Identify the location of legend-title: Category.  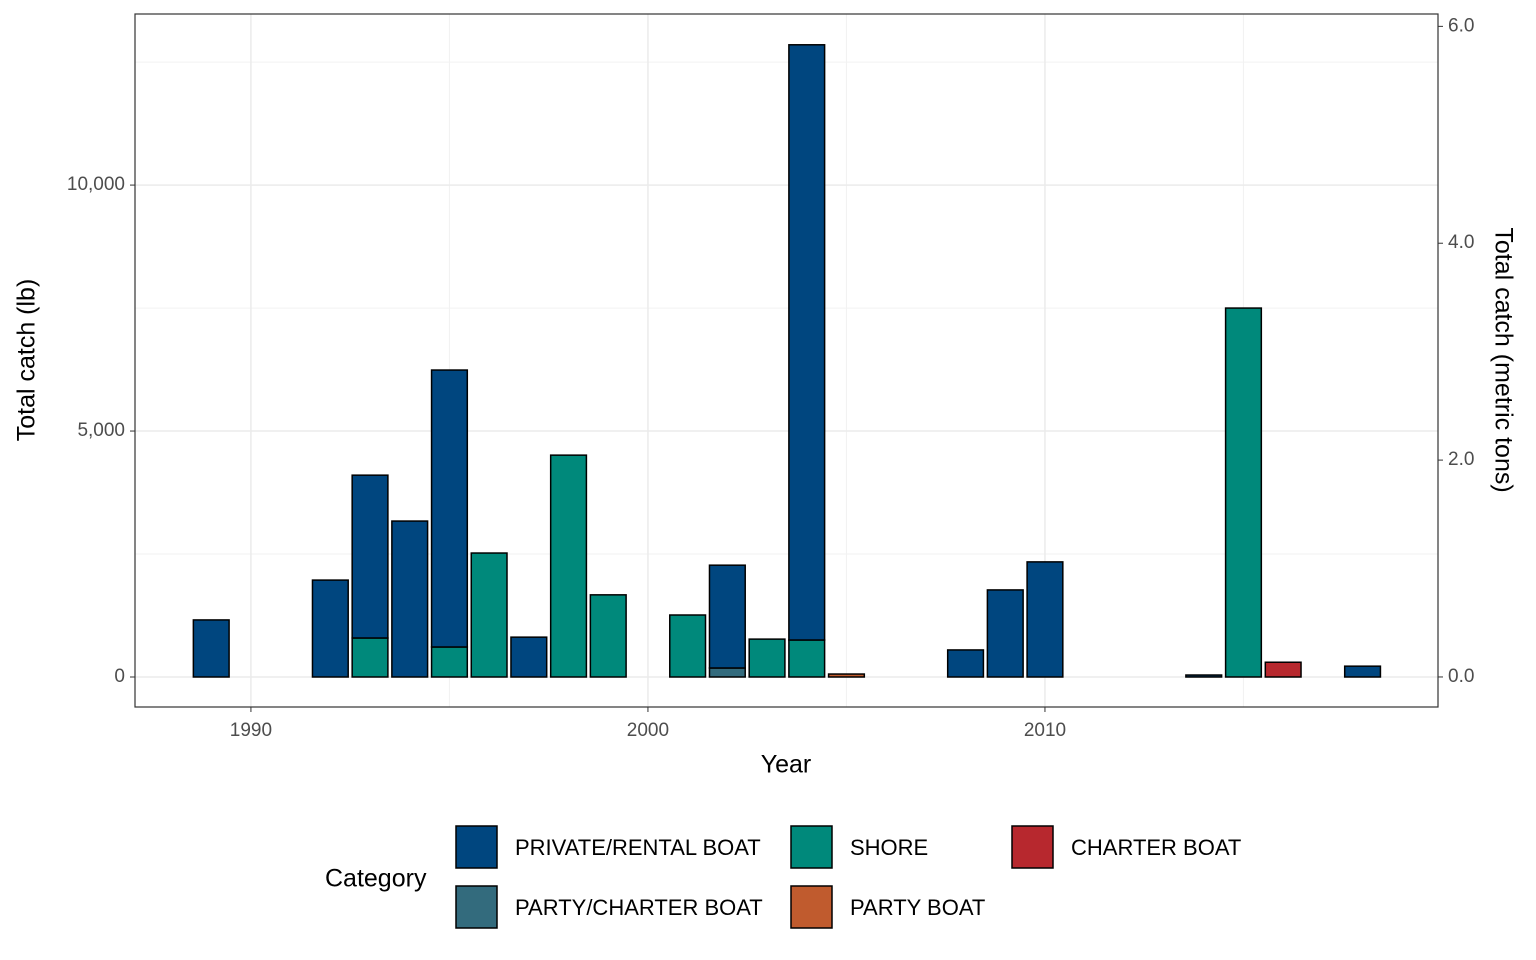
(376, 879).